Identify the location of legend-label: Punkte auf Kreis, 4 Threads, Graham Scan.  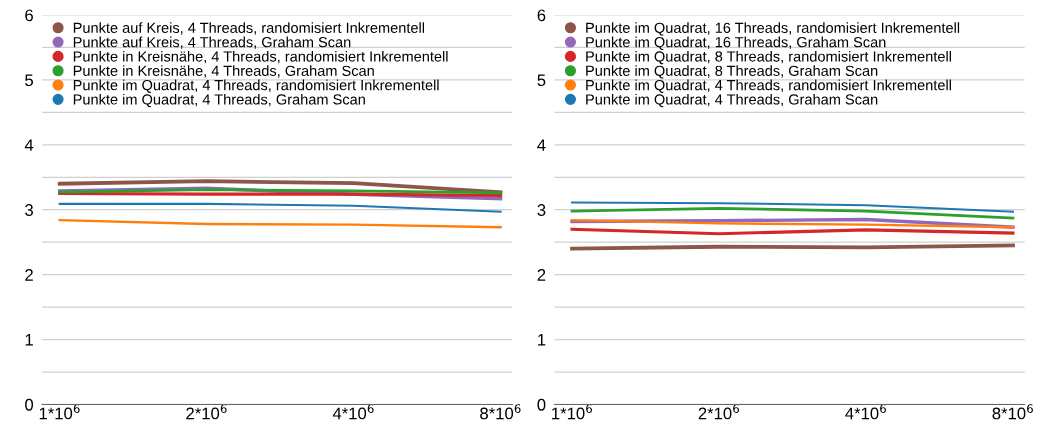
(212, 43).